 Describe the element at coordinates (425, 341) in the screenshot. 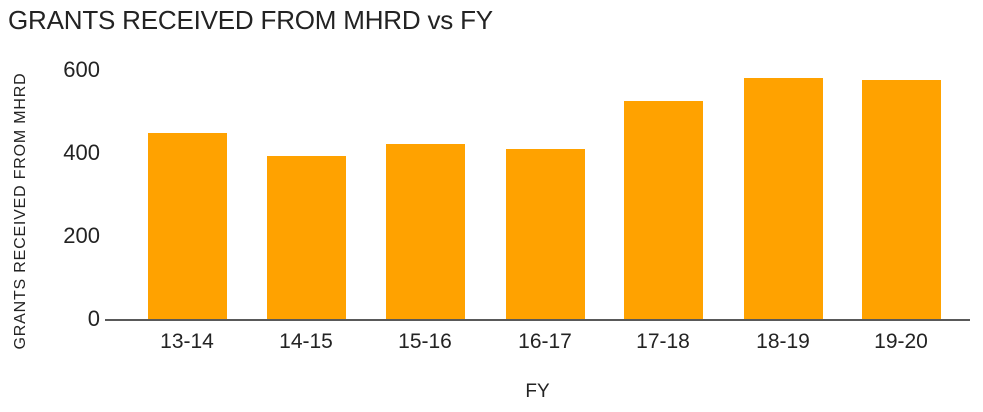

I see `x-axis-tick-label: 15-16` at that location.